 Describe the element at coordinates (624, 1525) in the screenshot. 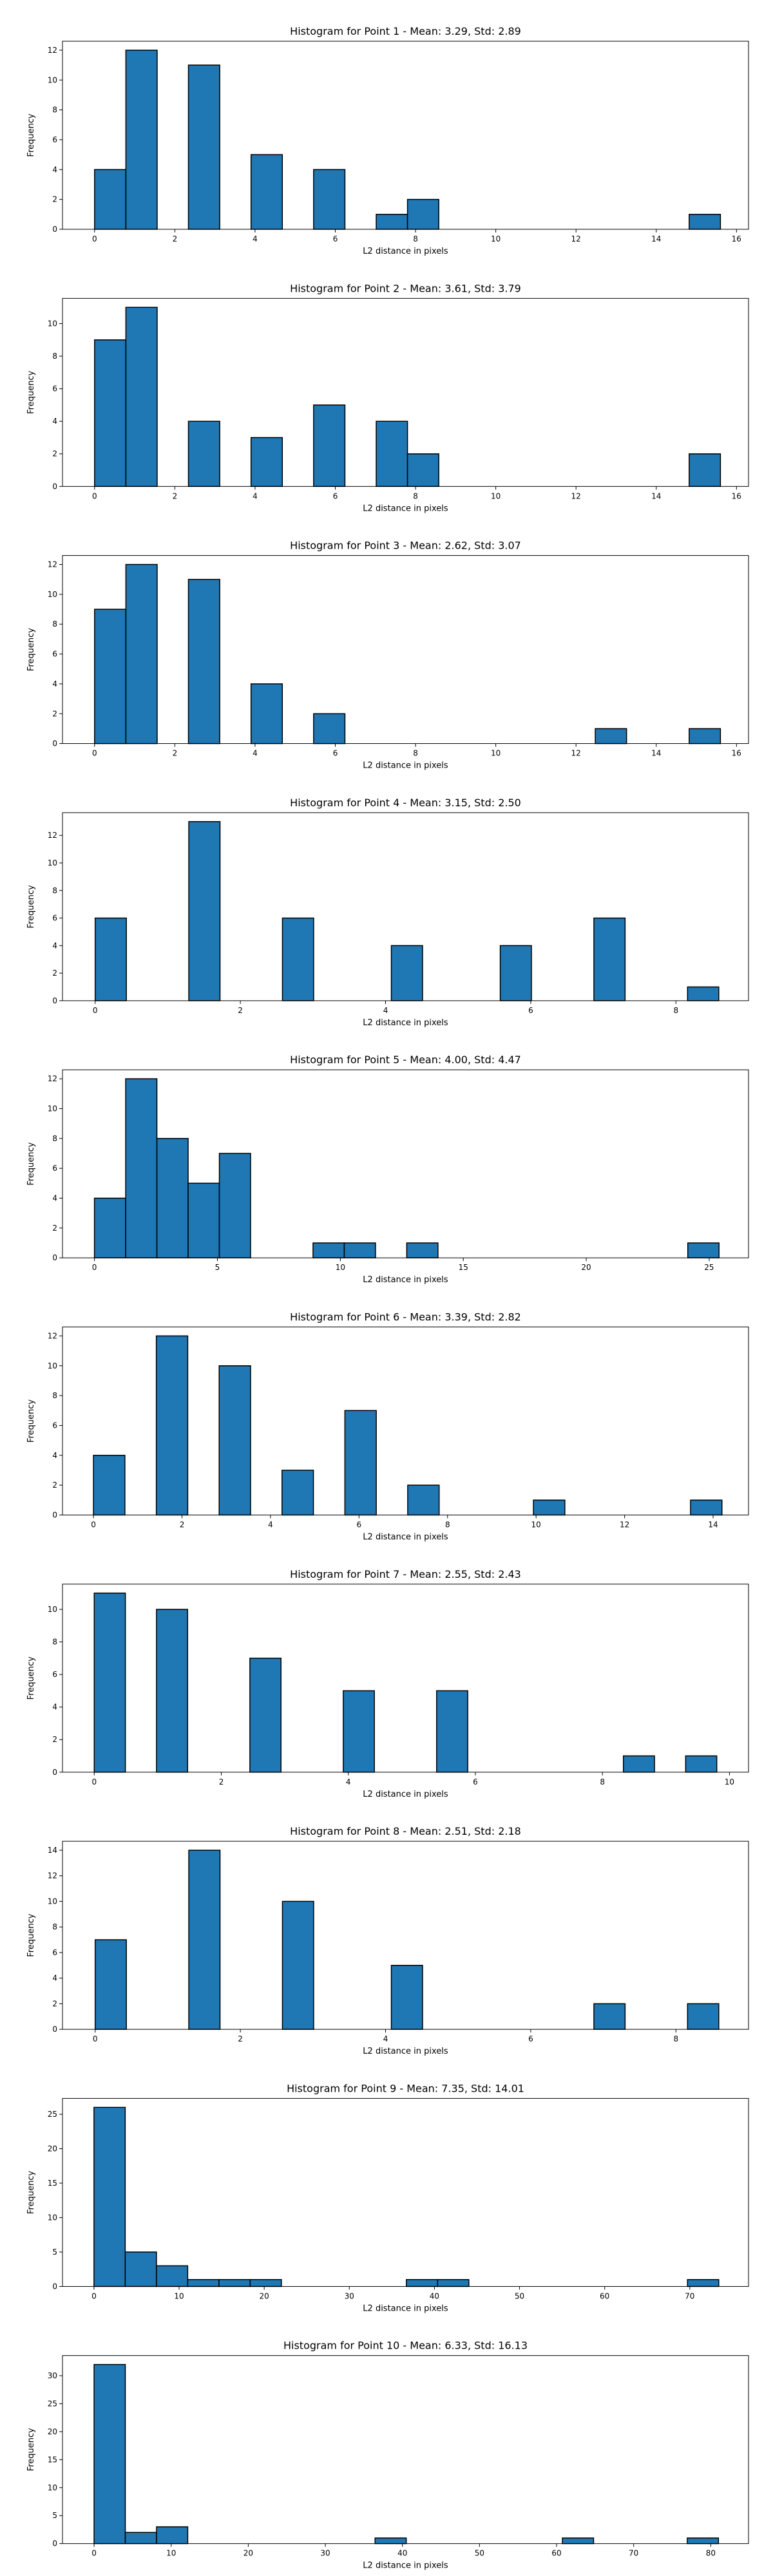

I see `x-tick-label: 12` at that location.